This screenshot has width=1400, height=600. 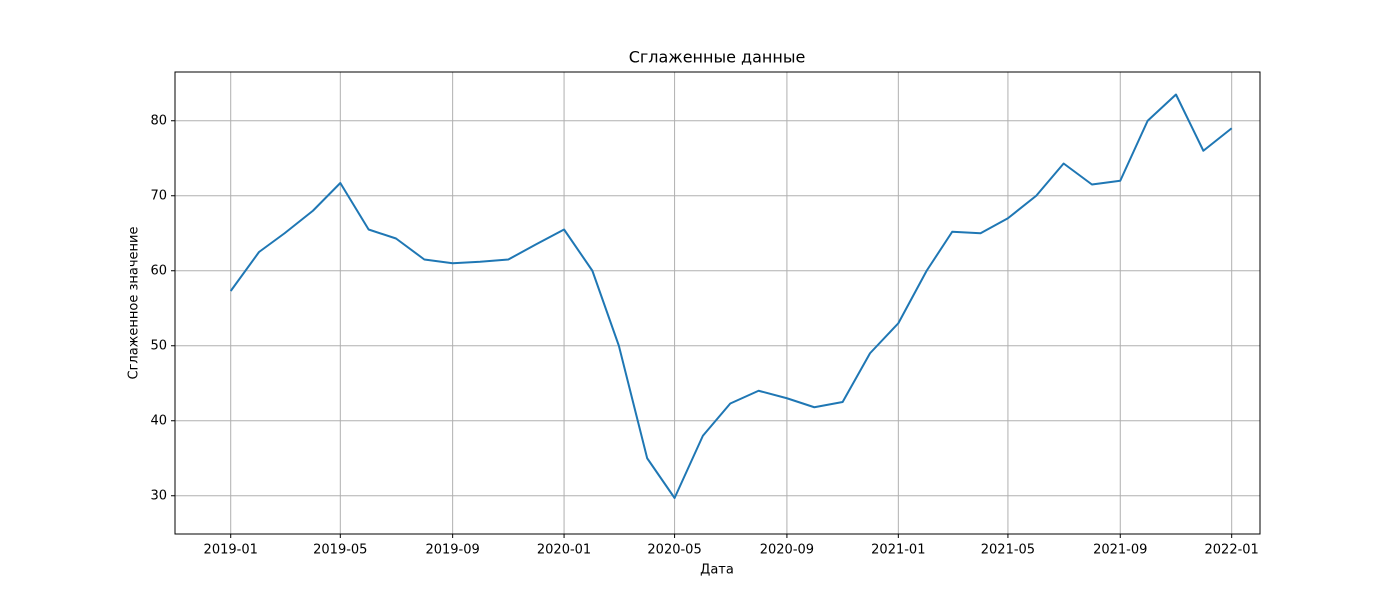 What do you see at coordinates (134, 303) in the screenshot?
I see `y-axis-label: Сглаженное значение` at bounding box center [134, 303].